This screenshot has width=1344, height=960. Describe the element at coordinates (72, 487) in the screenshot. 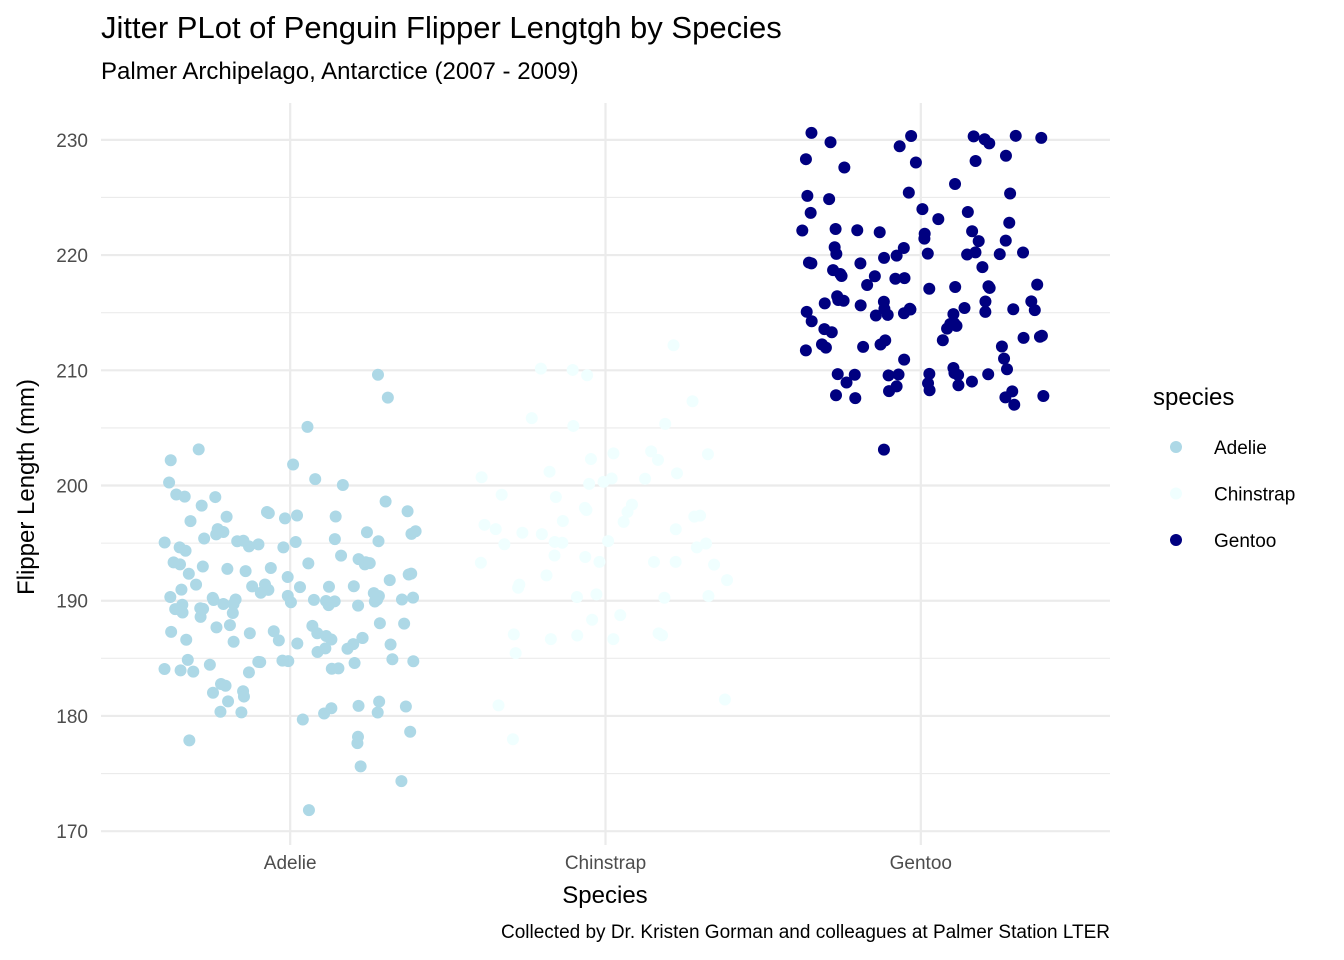

I see `y-axis-tick-labels: 170 180 190 200 210 220 230` at that location.